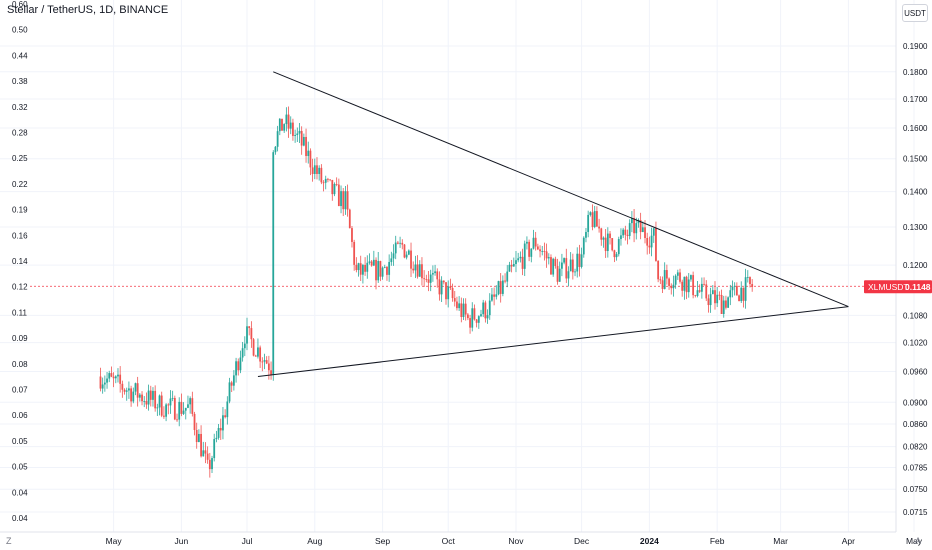 The height and width of the screenshot is (550, 932). What do you see at coordinates (915, 46) in the screenshot?
I see `right-tick-label: 0.1900` at bounding box center [915, 46].